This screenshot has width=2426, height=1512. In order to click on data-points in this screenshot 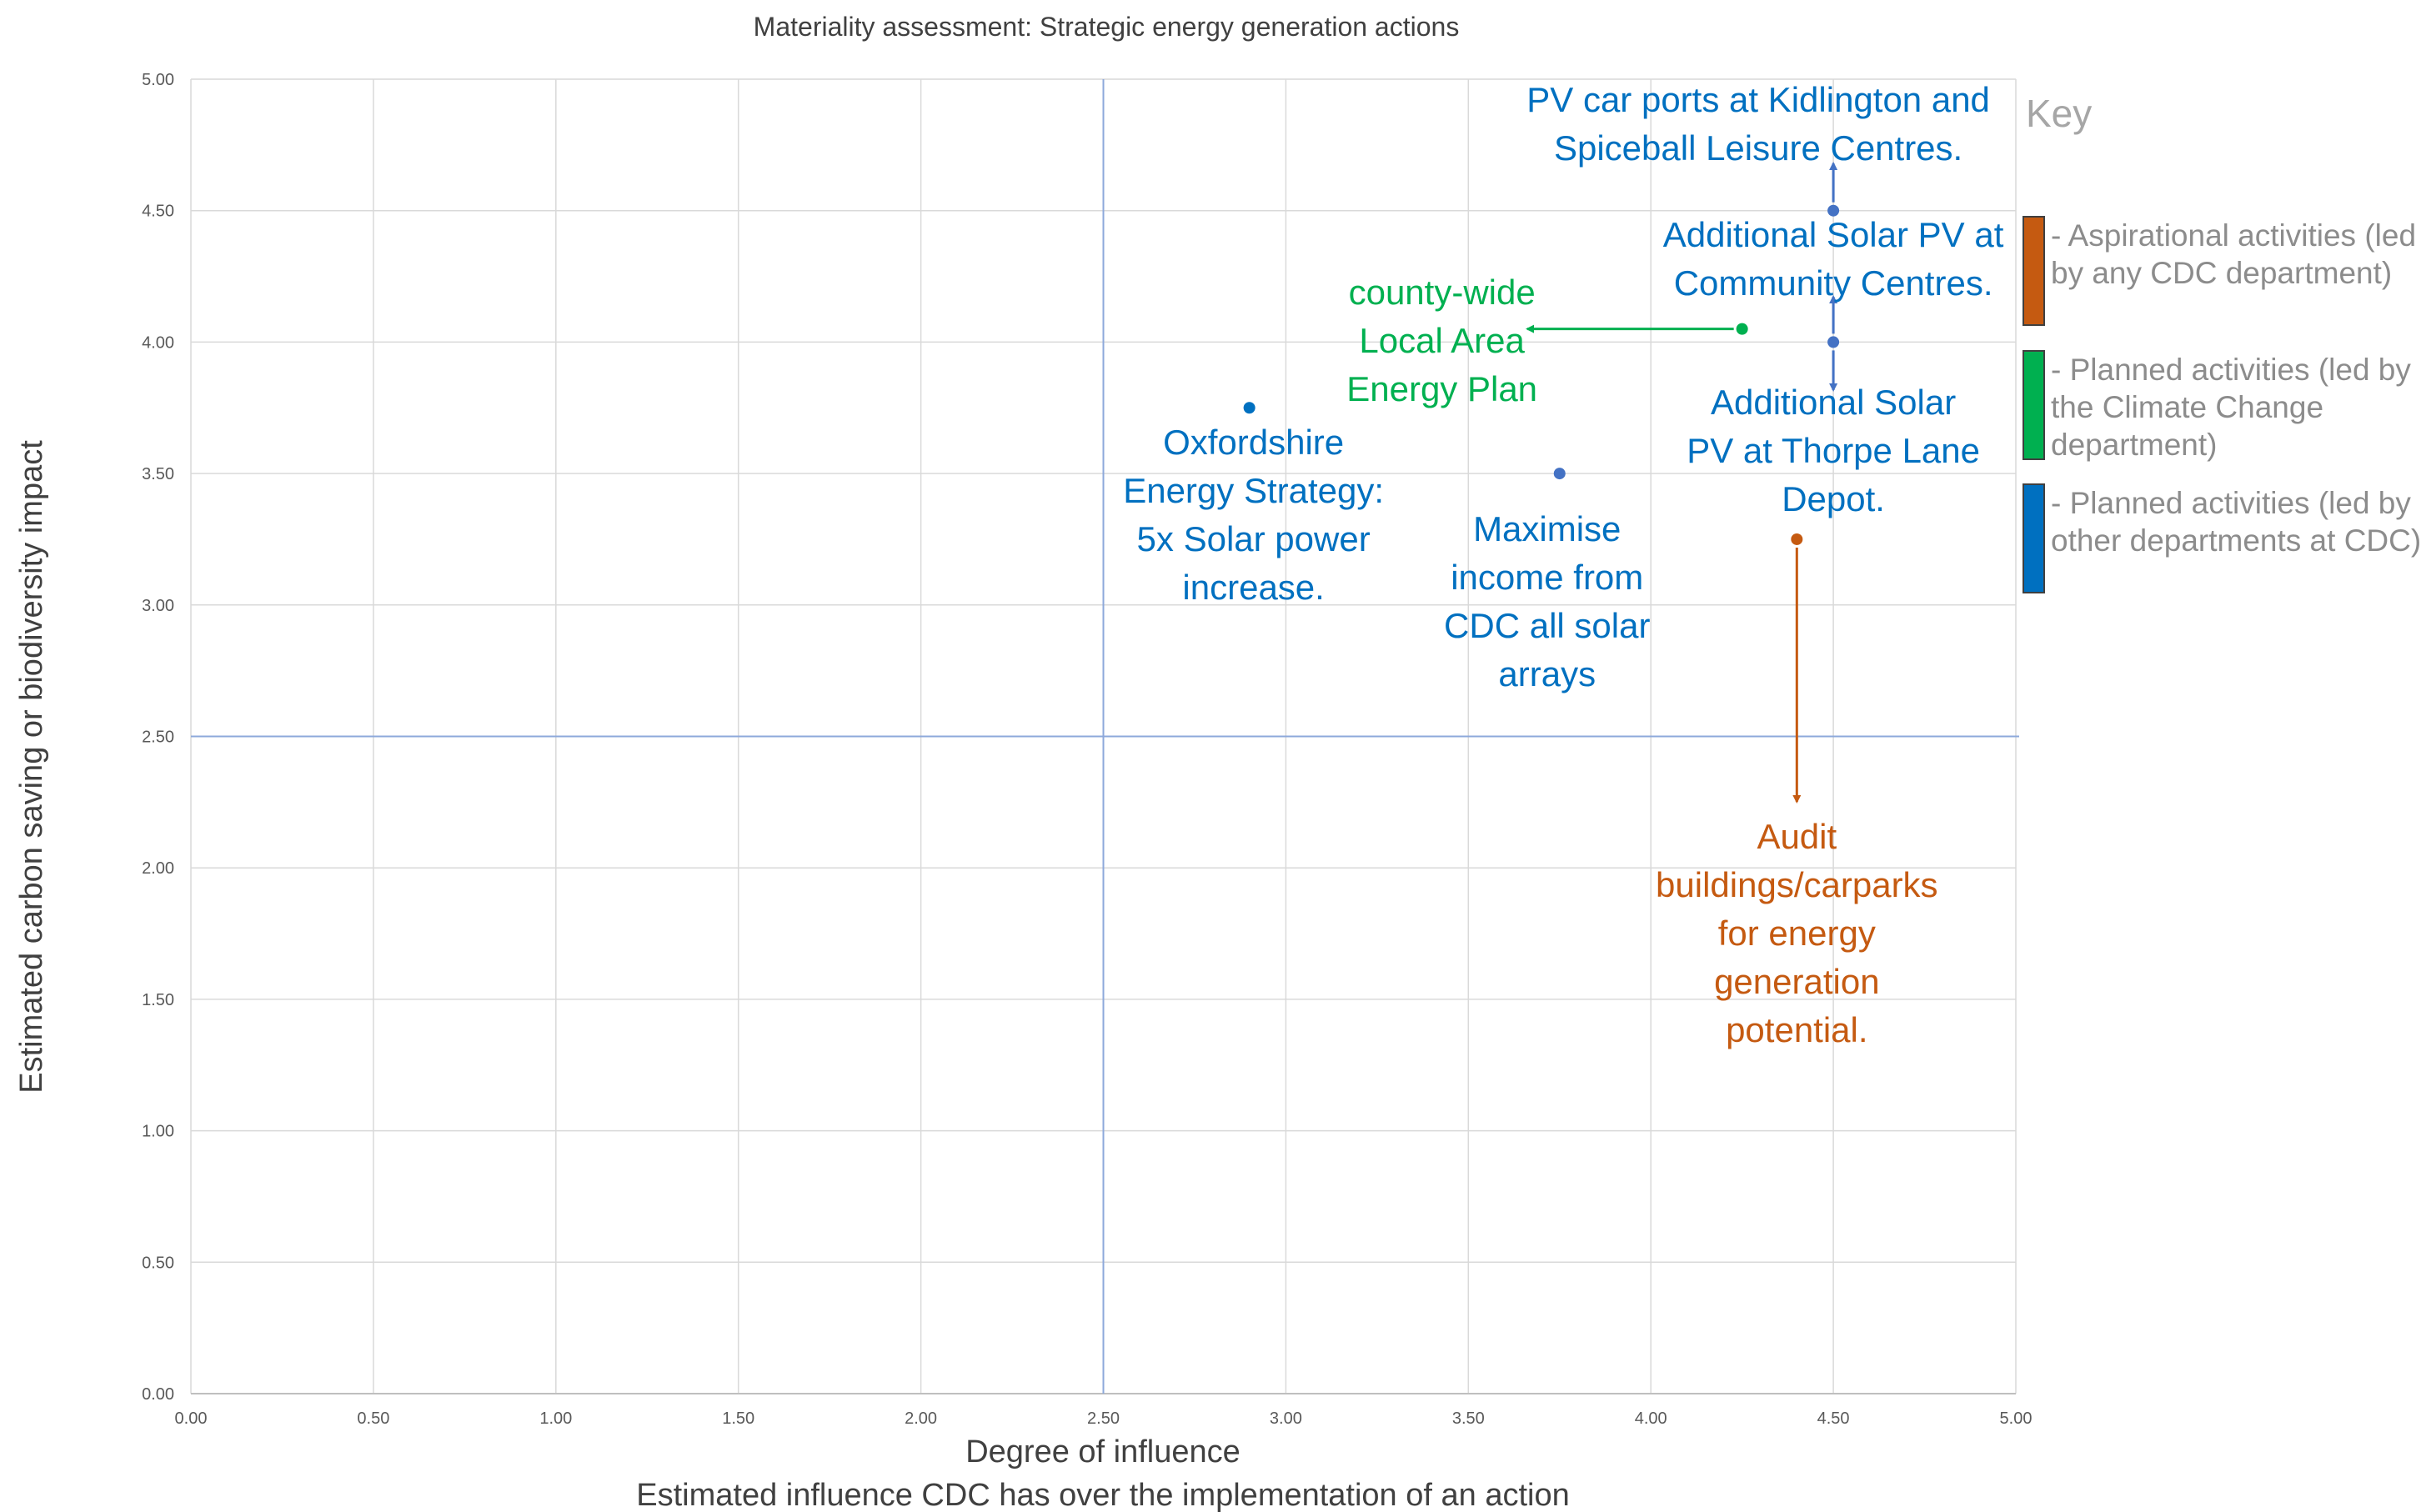, I will do `click(1542, 374)`.